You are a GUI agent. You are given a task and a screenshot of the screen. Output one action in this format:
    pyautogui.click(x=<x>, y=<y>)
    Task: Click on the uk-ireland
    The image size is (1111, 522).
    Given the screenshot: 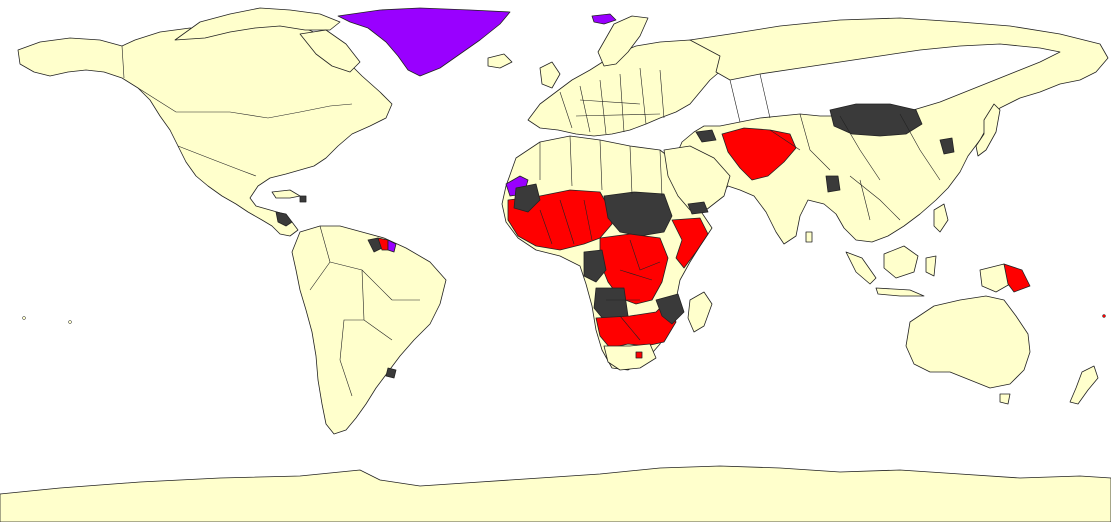 What is the action you would take?
    pyautogui.click(x=550, y=75)
    